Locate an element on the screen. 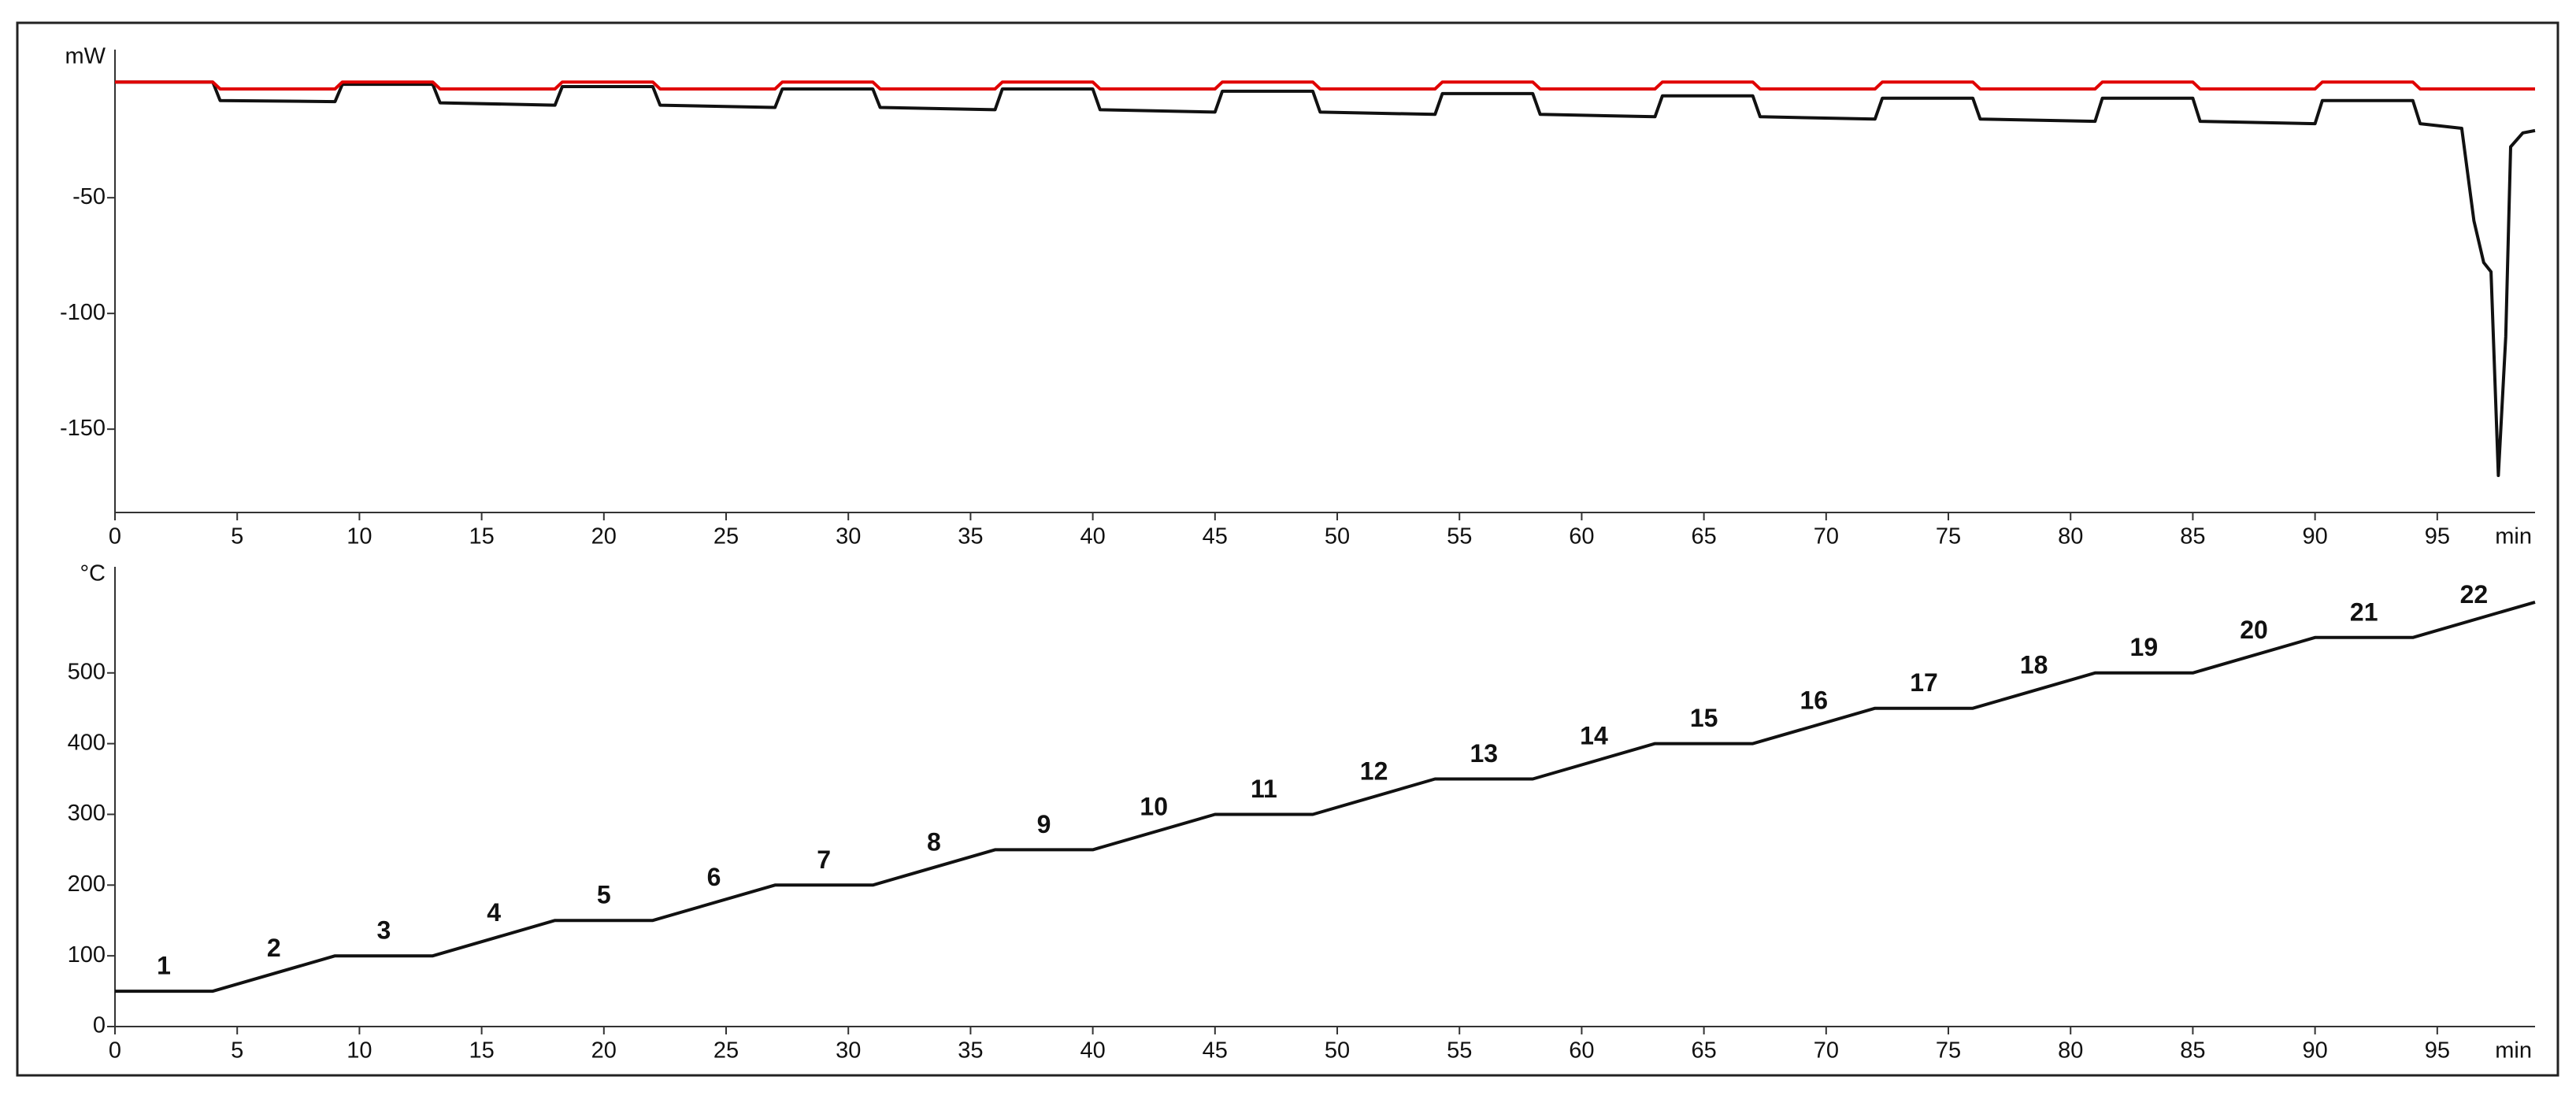 The height and width of the screenshot is (1110, 2576). y-unit: mW is located at coordinates (85, 56).